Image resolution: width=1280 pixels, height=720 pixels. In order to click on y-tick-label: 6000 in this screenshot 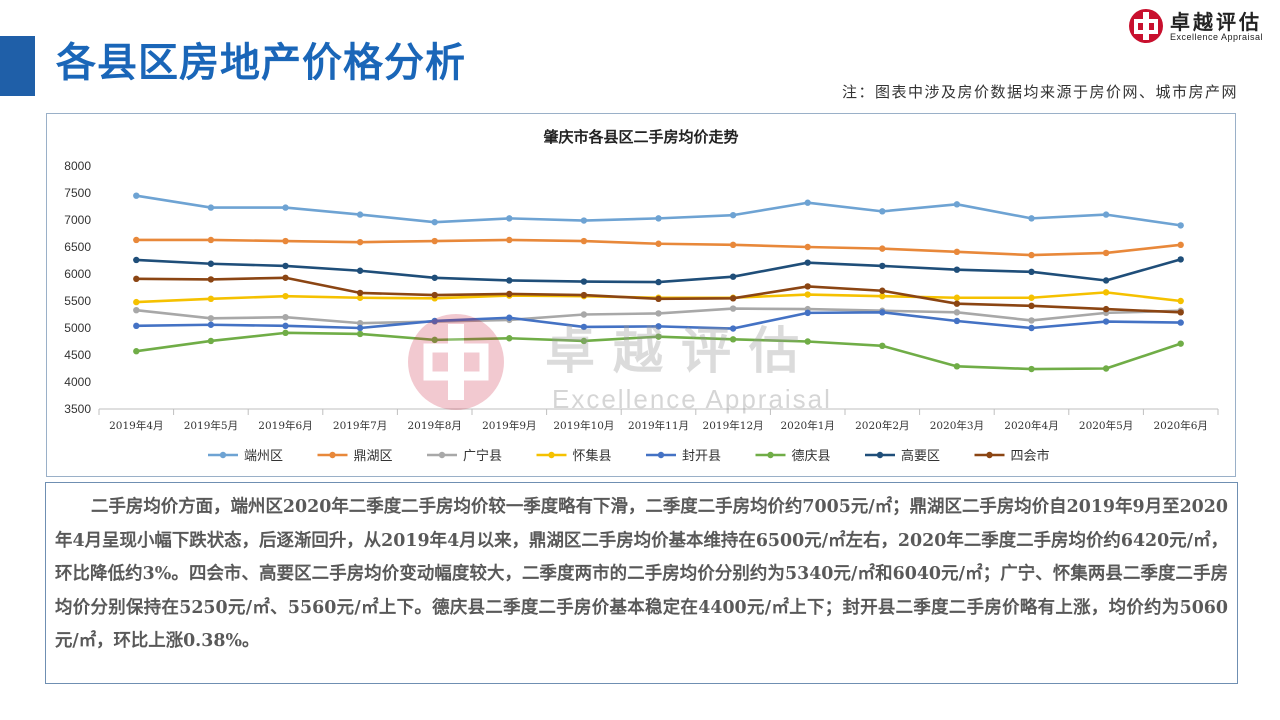, I will do `click(77, 274)`.